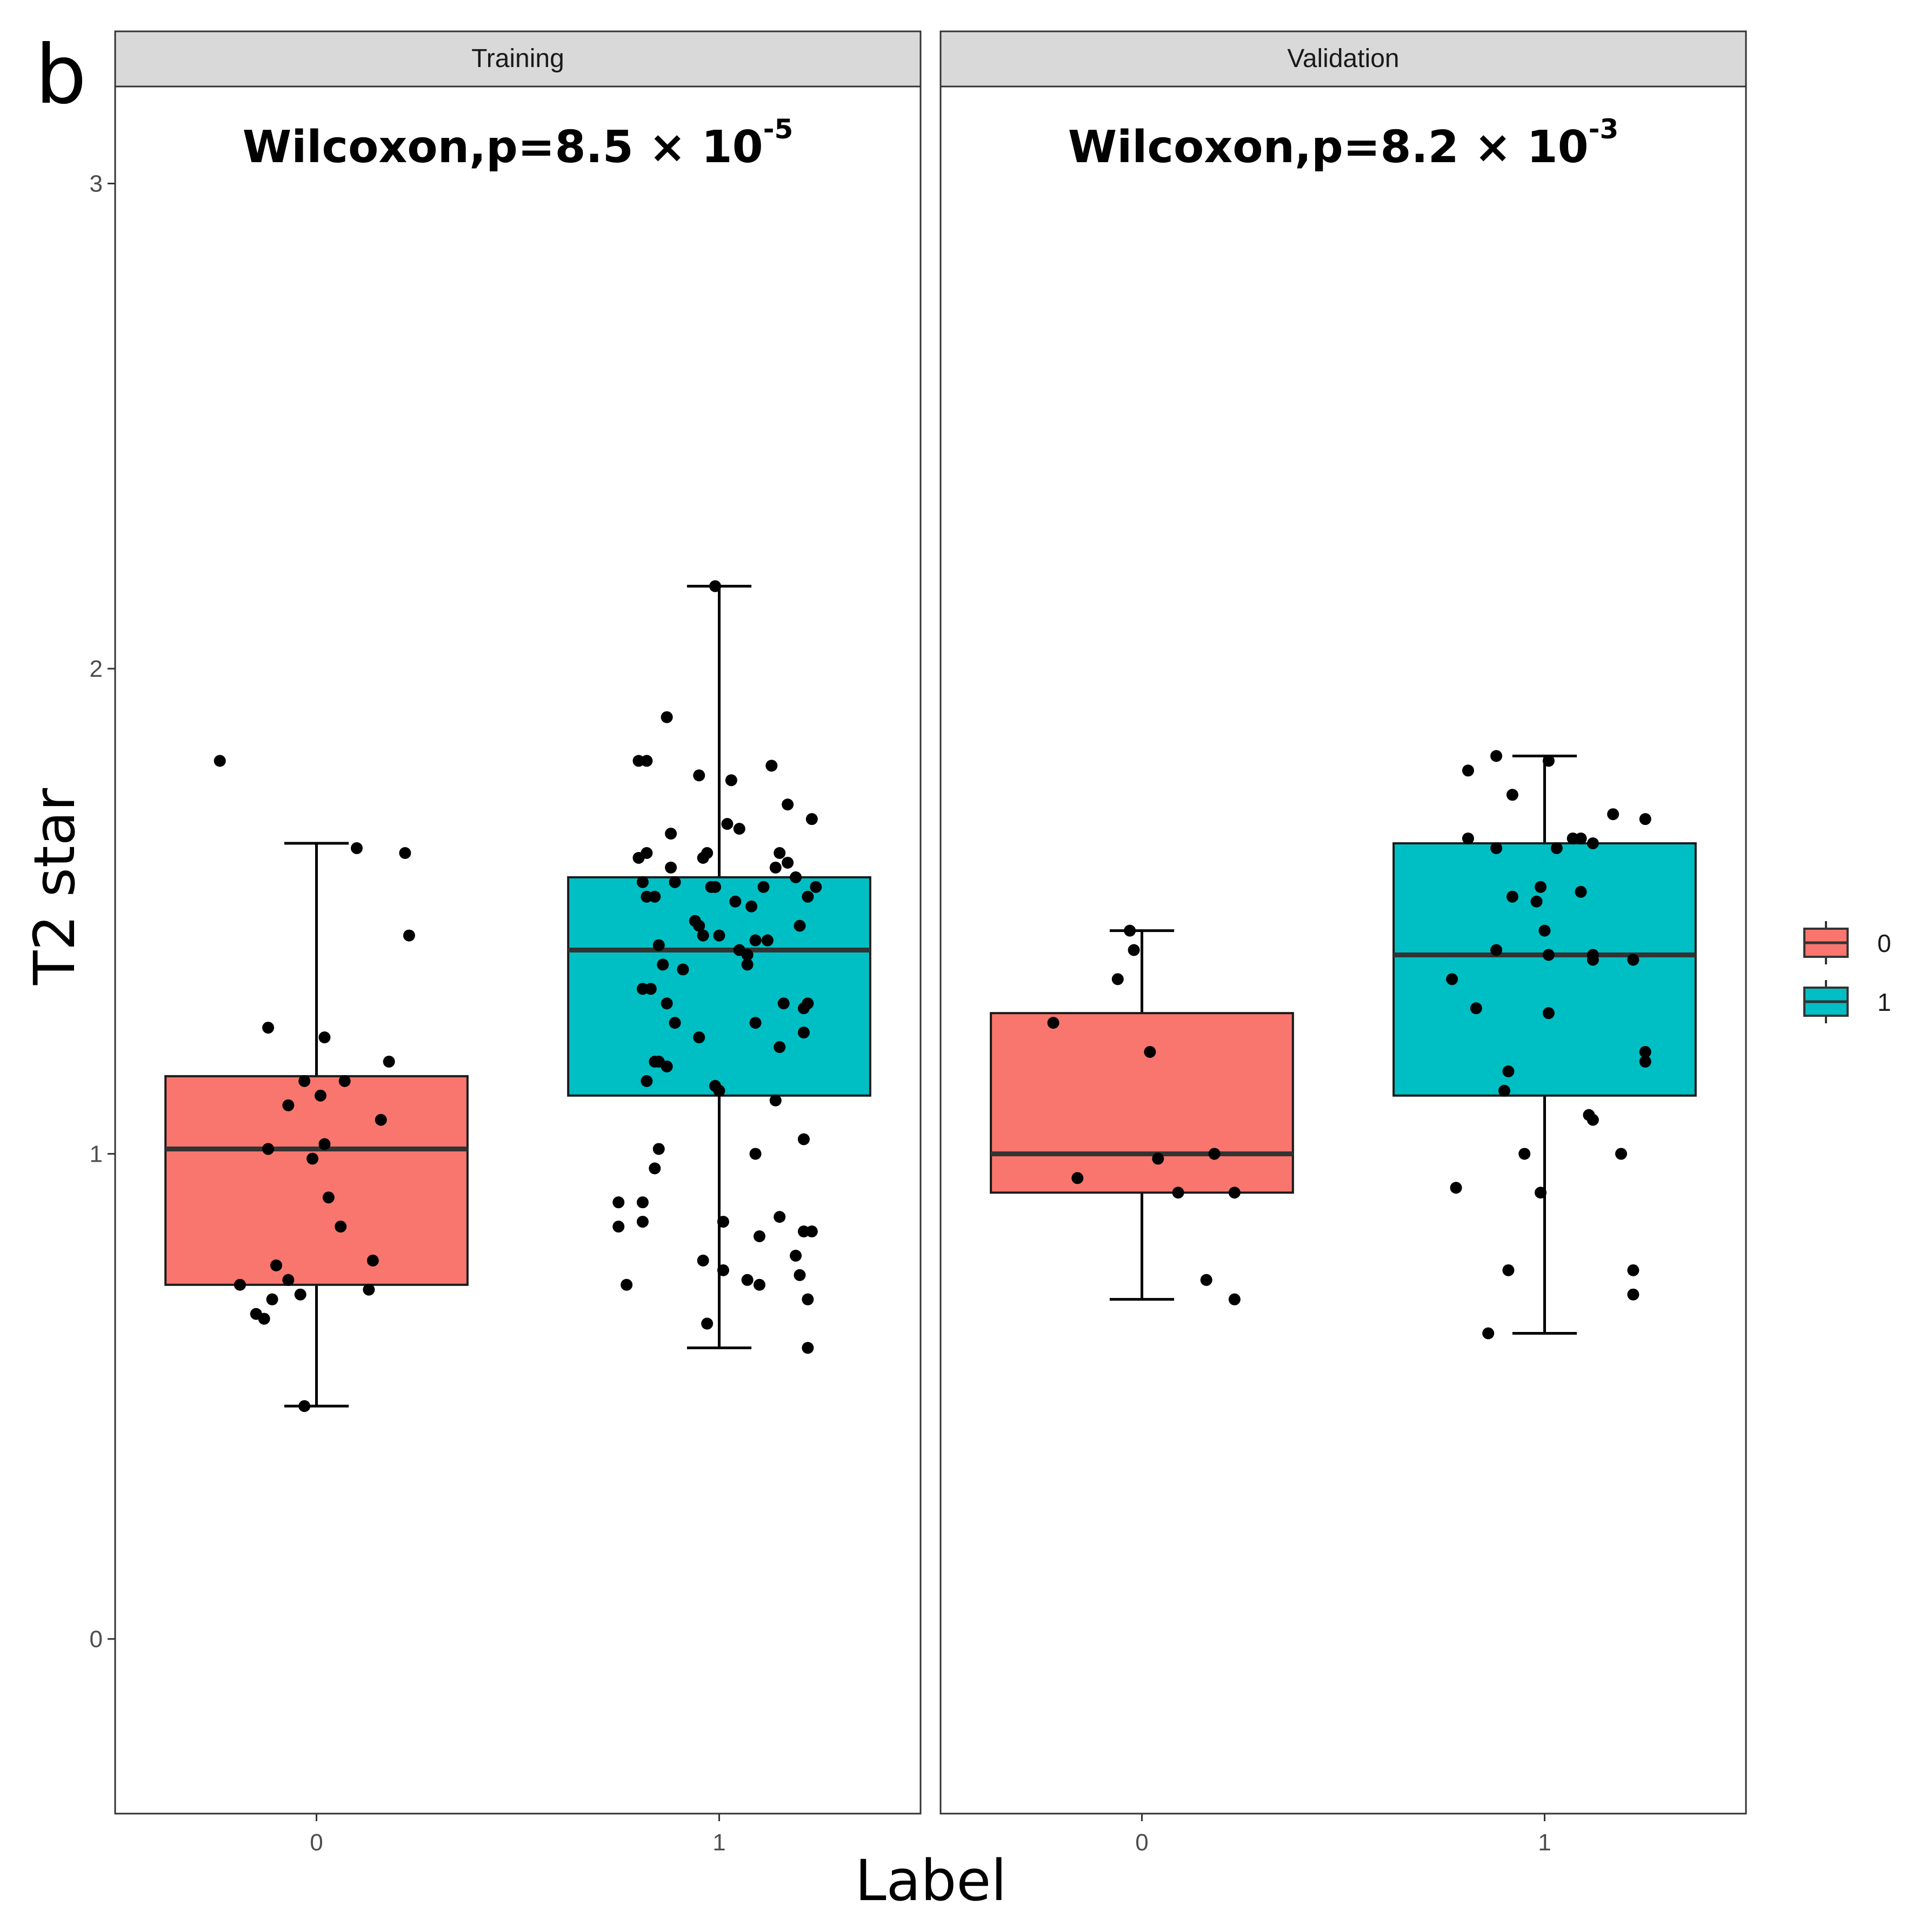 This screenshot has width=1913, height=1932. I want to click on y-axis: 0 1 2 3, so click(102, 911).